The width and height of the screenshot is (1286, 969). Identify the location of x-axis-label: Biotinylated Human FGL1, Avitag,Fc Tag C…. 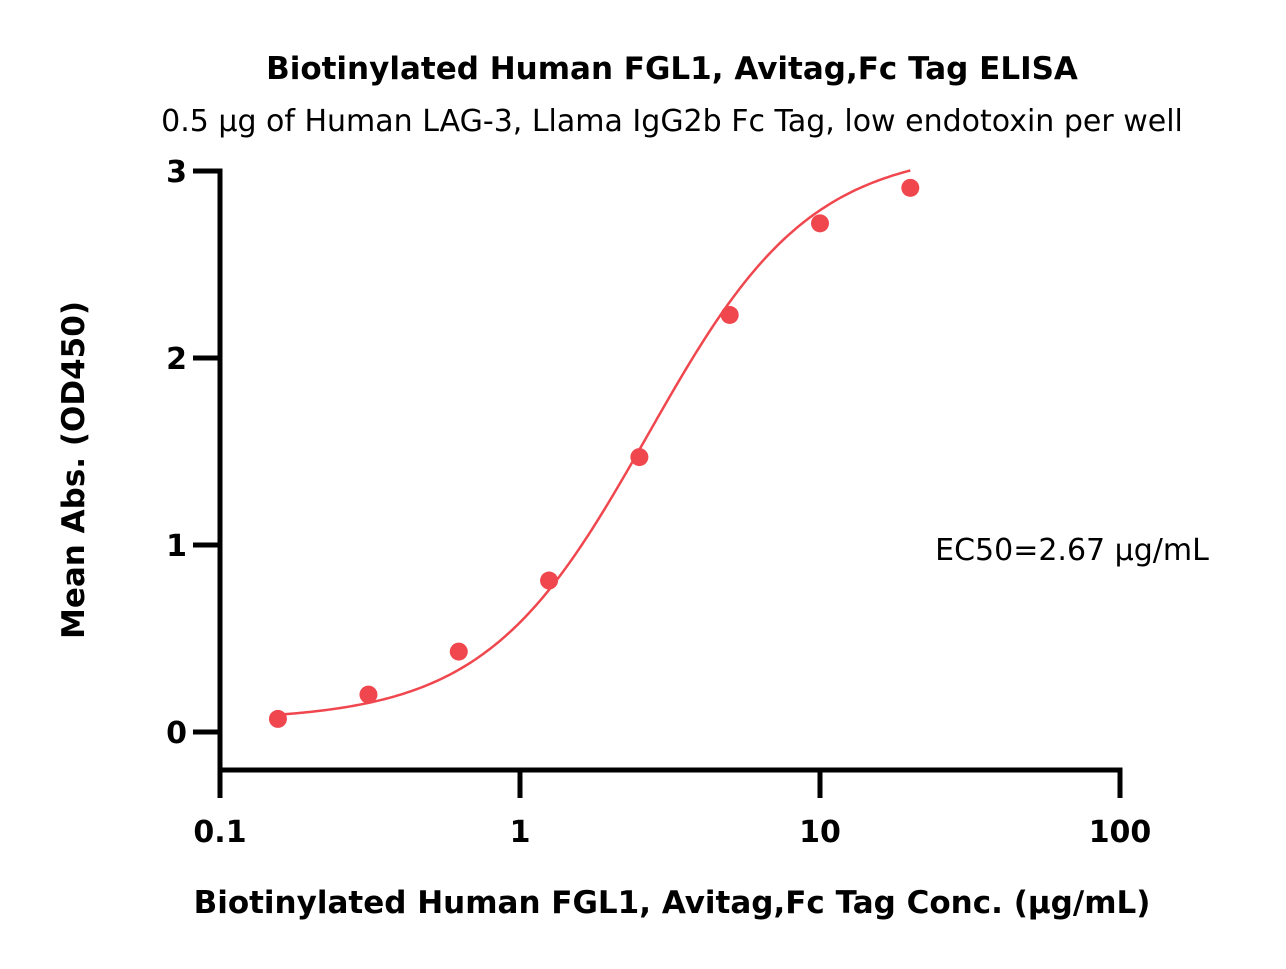
(672, 903).